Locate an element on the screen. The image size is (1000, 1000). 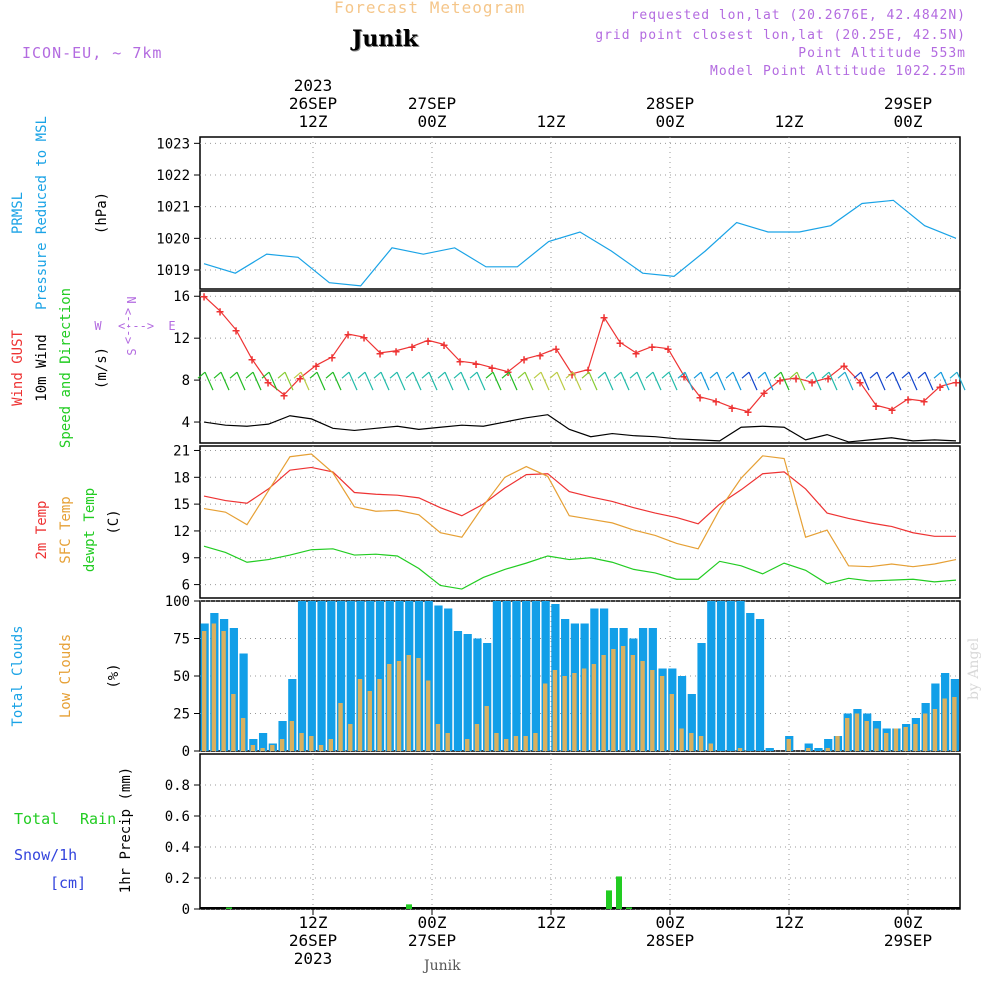
precip-tick-label: 0.4 is located at coordinates (177, 848).